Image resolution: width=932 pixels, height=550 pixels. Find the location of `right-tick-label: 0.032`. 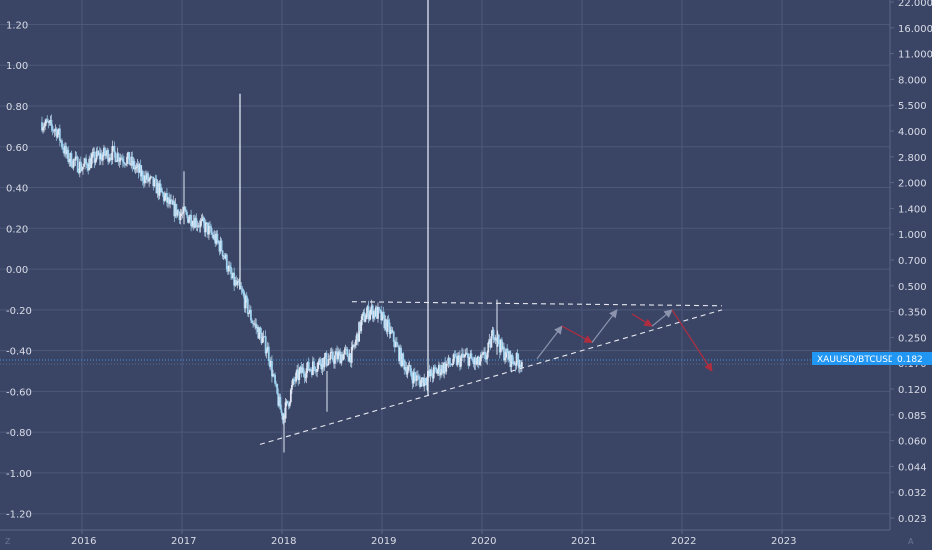

right-tick-label: 0.032 is located at coordinates (912, 493).